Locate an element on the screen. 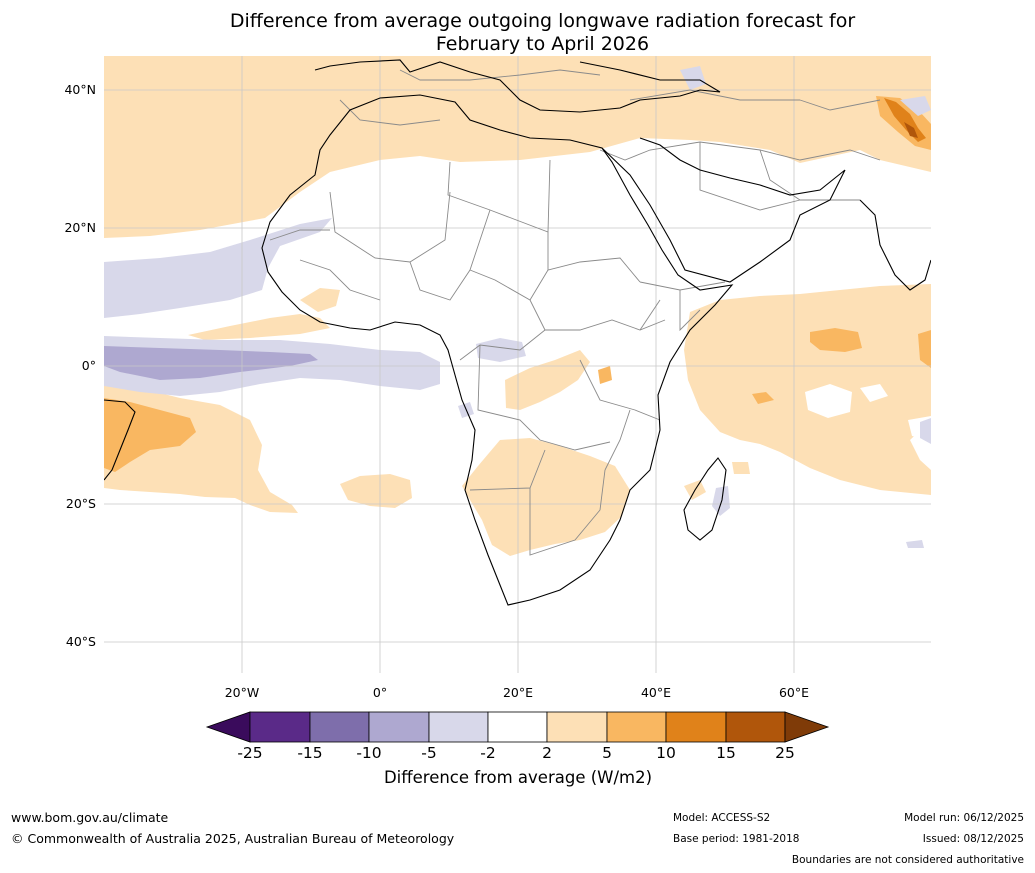 This screenshot has height=873, width=1035. moderate-anomaly-arabian-sea is located at coordinates (924, 349).